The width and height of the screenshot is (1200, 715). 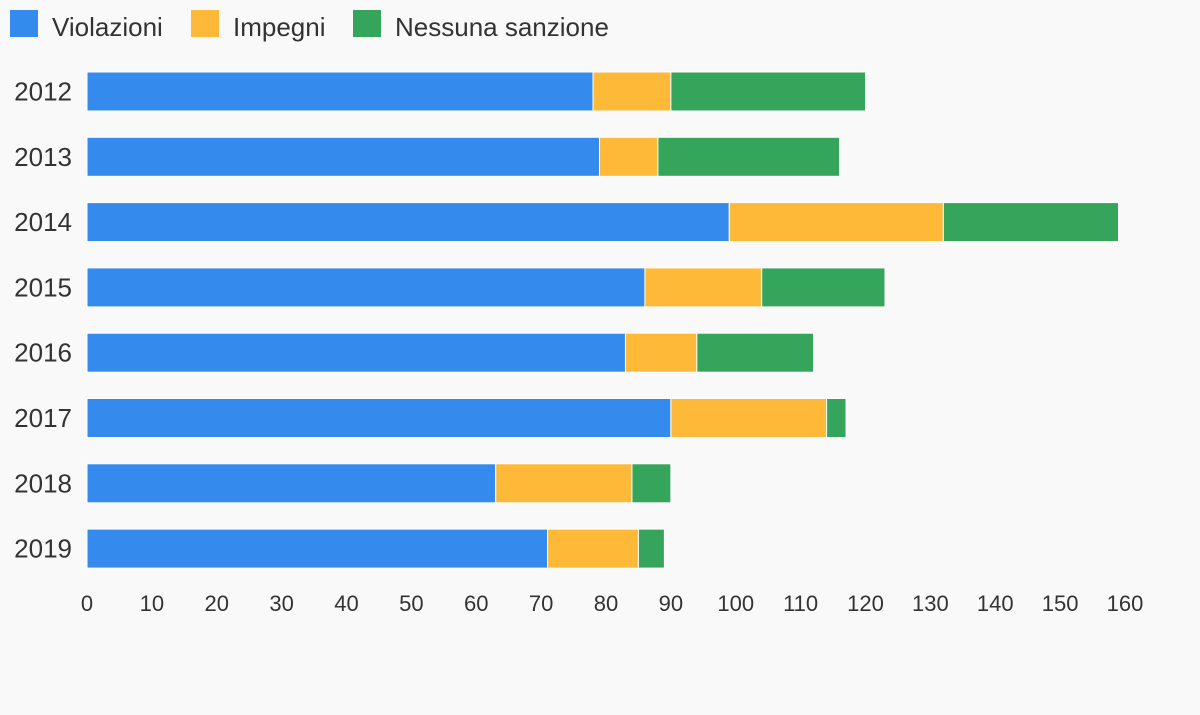 I want to click on x-axis-tick-label: 160, so click(x=1125, y=603).